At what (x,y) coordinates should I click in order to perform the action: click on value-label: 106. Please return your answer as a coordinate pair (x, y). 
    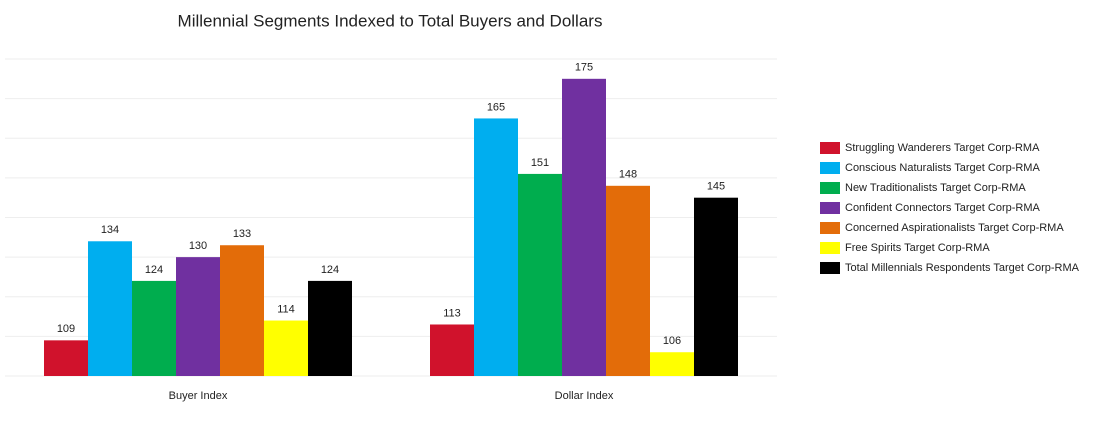
    Looking at the image, I should click on (672, 341).